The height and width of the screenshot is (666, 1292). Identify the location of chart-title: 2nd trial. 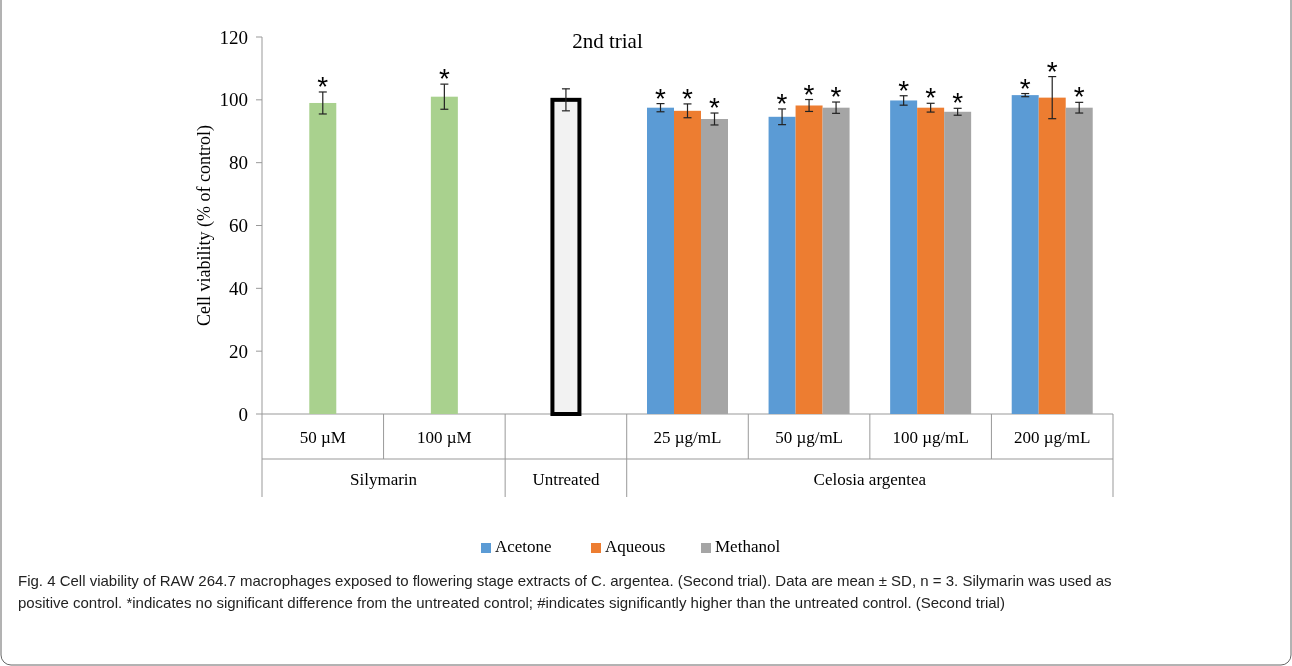
(607, 41).